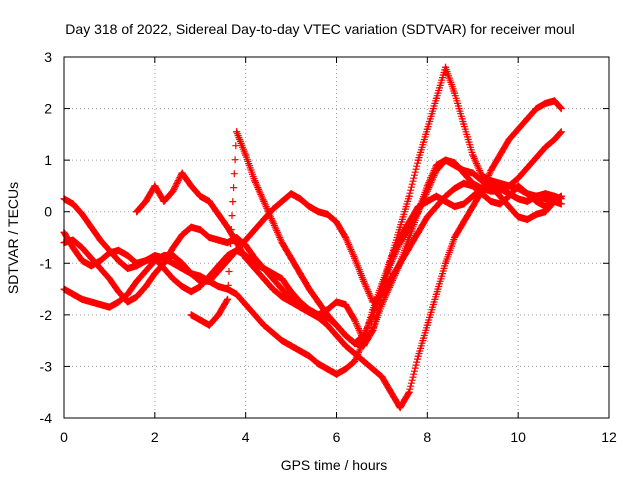  Describe the element at coordinates (246, 437) in the screenshot. I see `x-tick-label: 4` at that location.